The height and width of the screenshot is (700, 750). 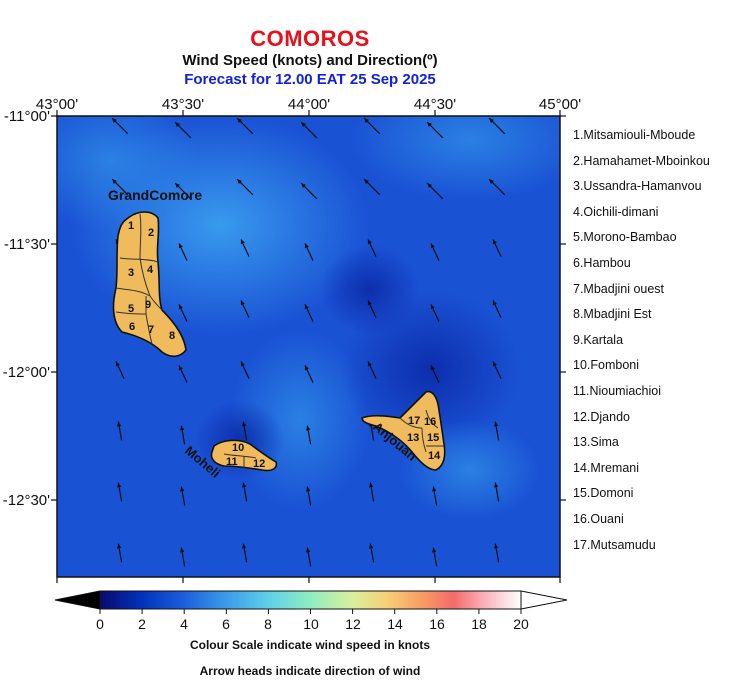 What do you see at coordinates (641, 160) in the screenshot?
I see `legend-item: 2.Hamahamet-Mboinkou` at bounding box center [641, 160].